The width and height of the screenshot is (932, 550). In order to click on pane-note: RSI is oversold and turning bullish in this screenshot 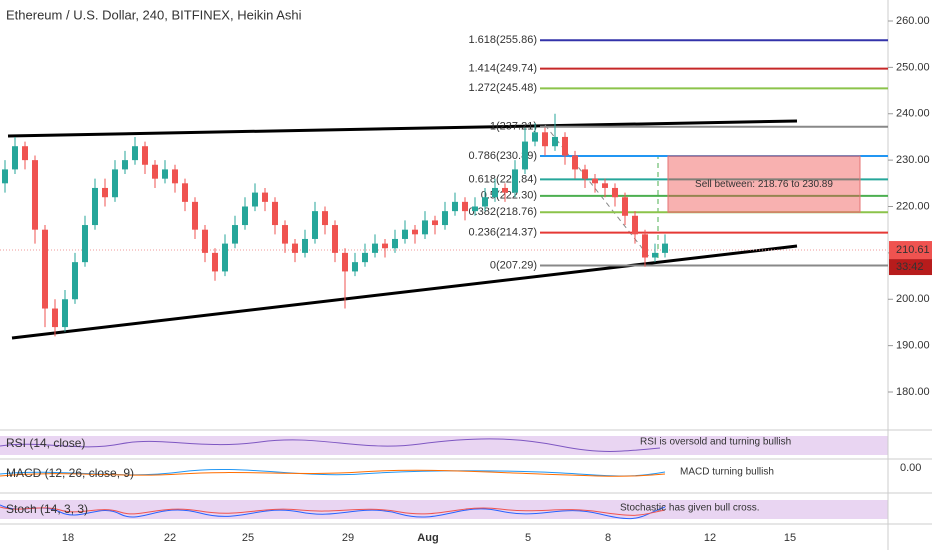, I will do `click(715, 442)`.